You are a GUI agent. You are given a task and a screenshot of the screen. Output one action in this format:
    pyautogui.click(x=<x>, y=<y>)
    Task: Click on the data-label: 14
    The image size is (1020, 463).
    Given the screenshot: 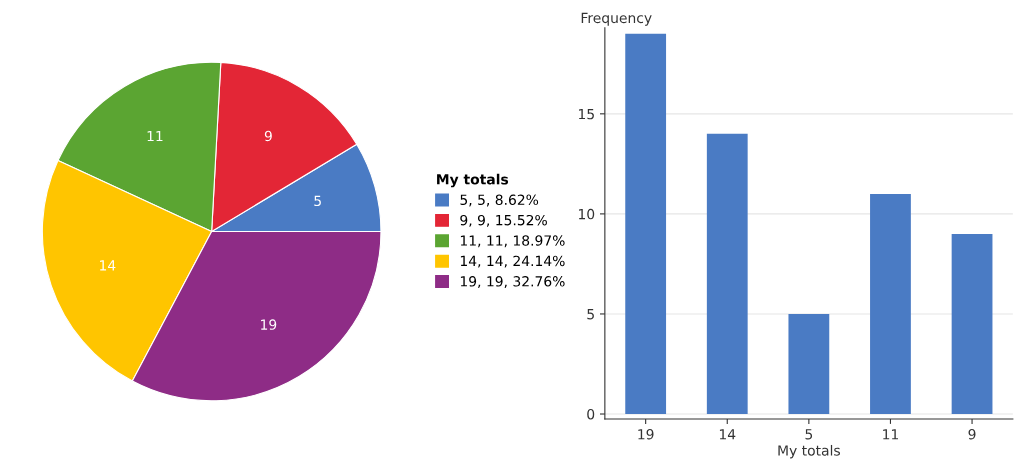 What is the action you would take?
    pyautogui.click(x=108, y=265)
    